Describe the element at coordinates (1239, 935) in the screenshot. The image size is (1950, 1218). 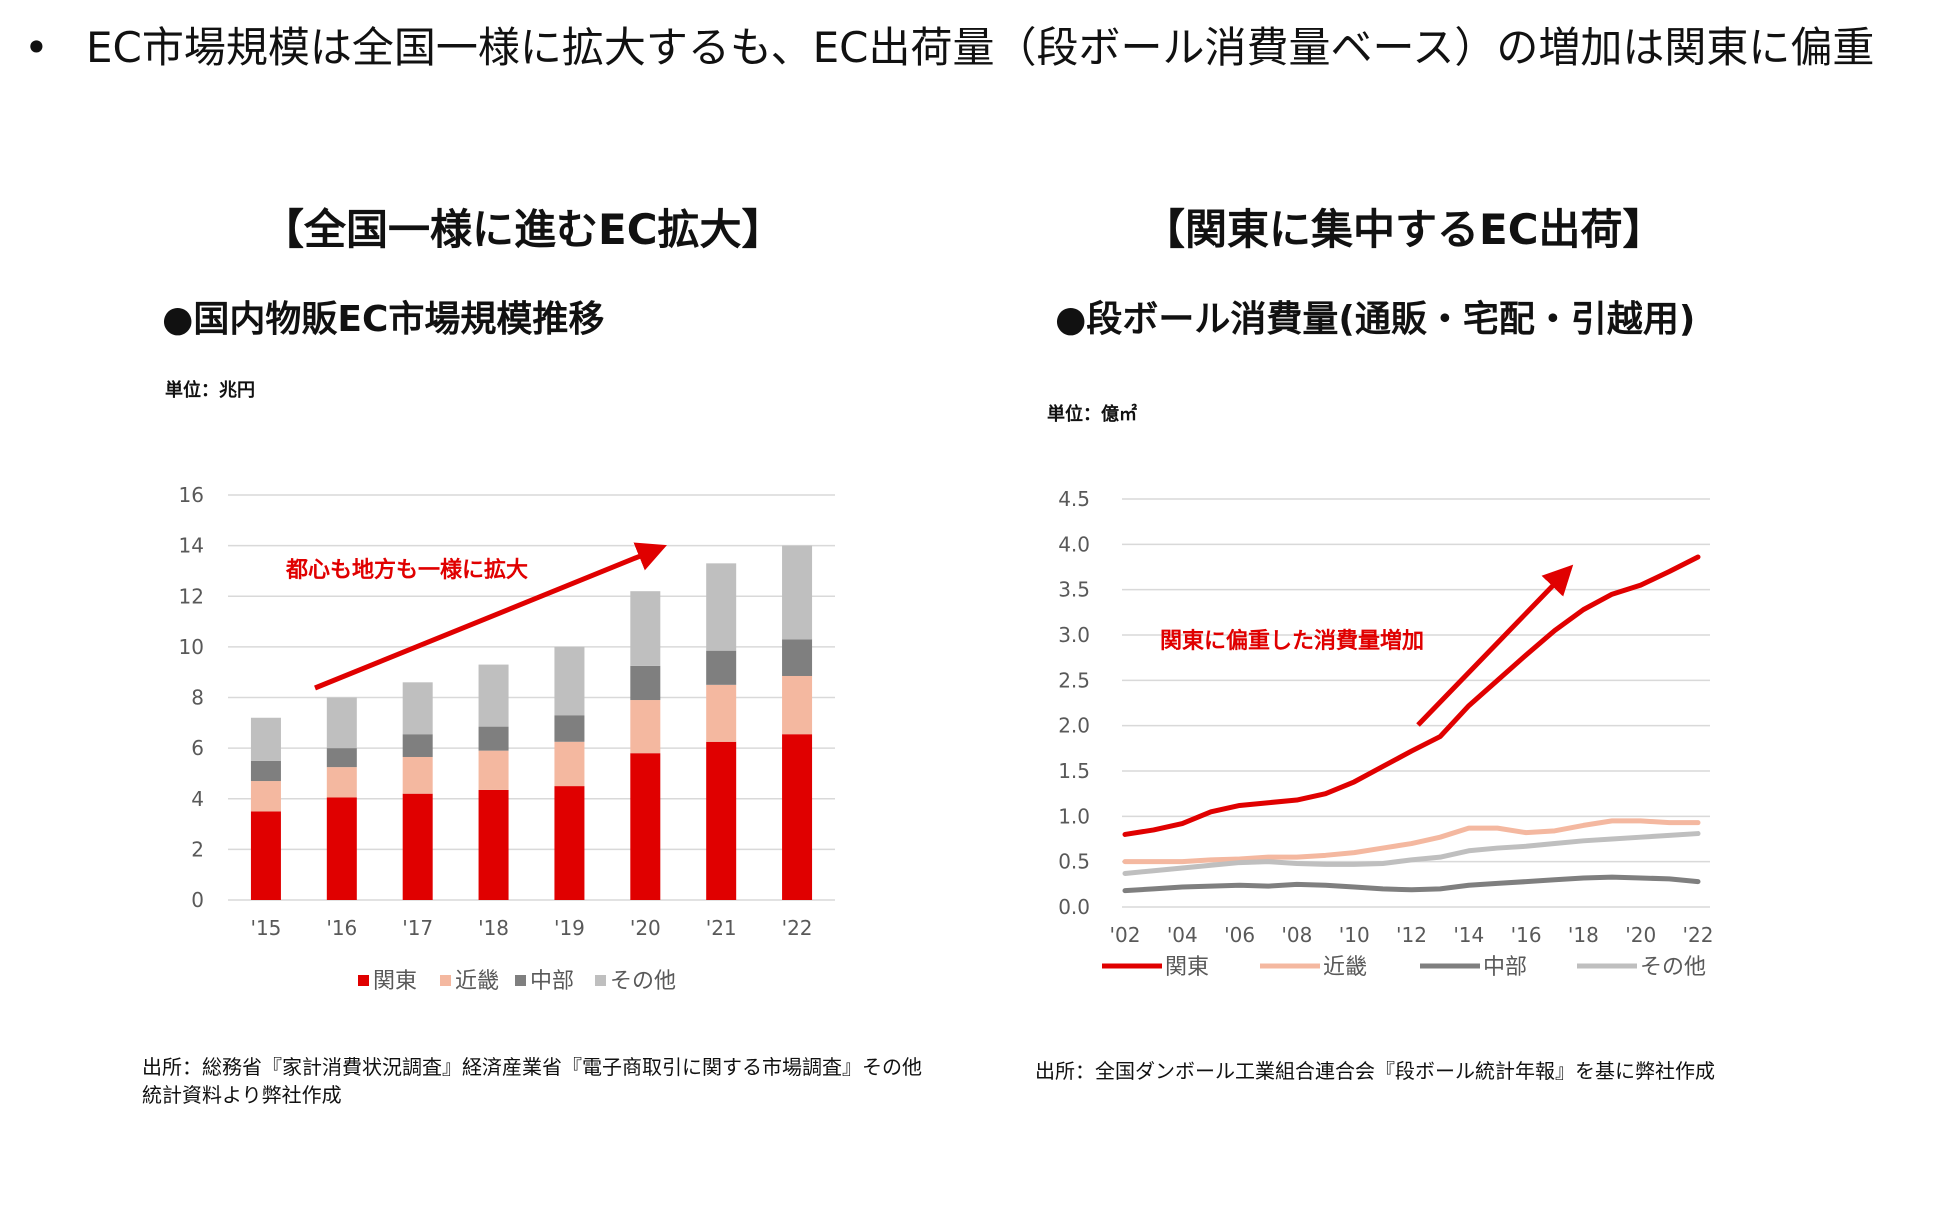
I see `x-tick-label: '06` at that location.